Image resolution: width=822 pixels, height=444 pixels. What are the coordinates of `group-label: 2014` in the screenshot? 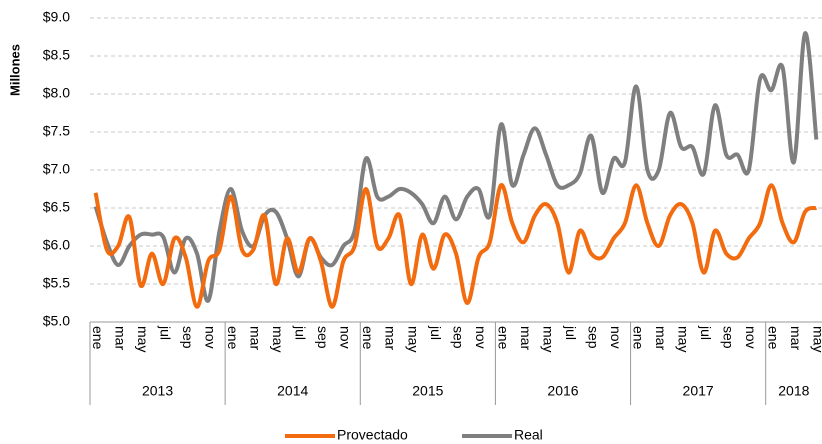 It's located at (292, 391).